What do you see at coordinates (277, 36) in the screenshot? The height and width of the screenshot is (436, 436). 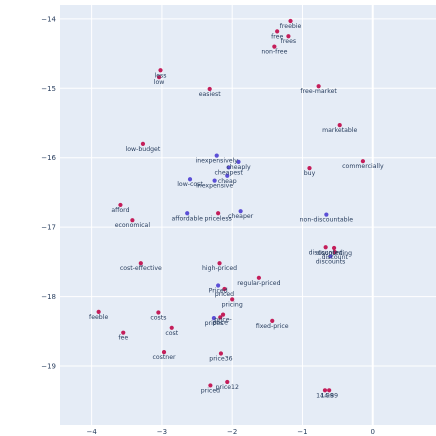 I see `point-label: free` at bounding box center [277, 36].